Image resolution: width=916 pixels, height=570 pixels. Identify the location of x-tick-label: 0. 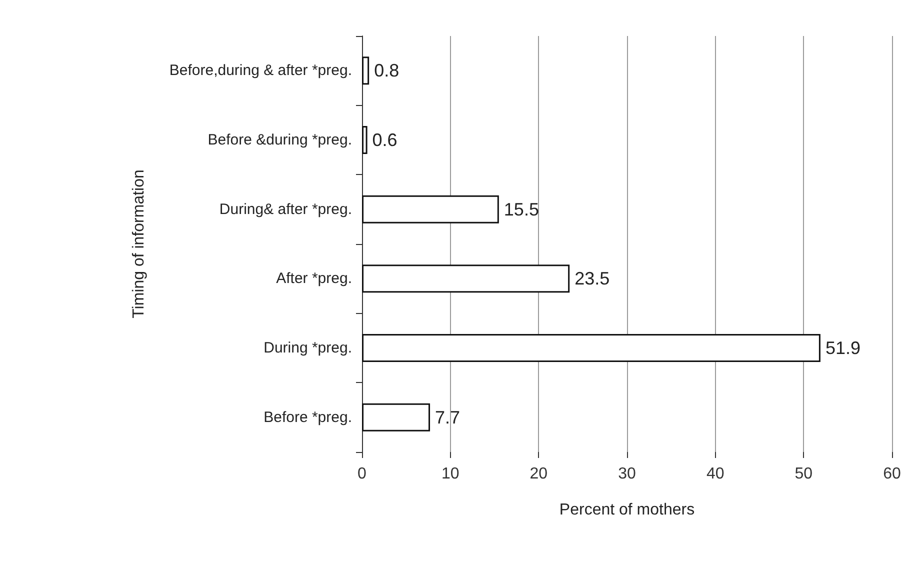
(362, 474).